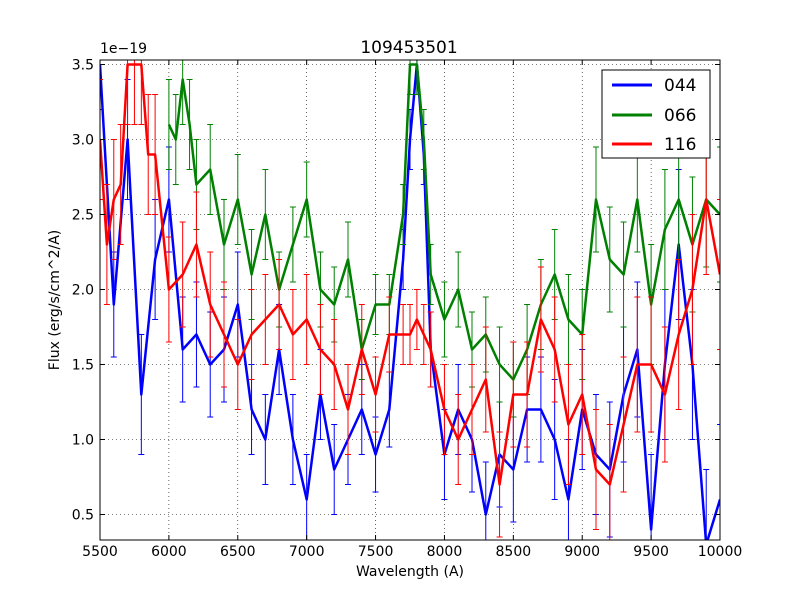 This screenshot has width=800, height=600. What do you see at coordinates (410, 572) in the screenshot?
I see `x-axis-label: Wavelength (A)` at bounding box center [410, 572].